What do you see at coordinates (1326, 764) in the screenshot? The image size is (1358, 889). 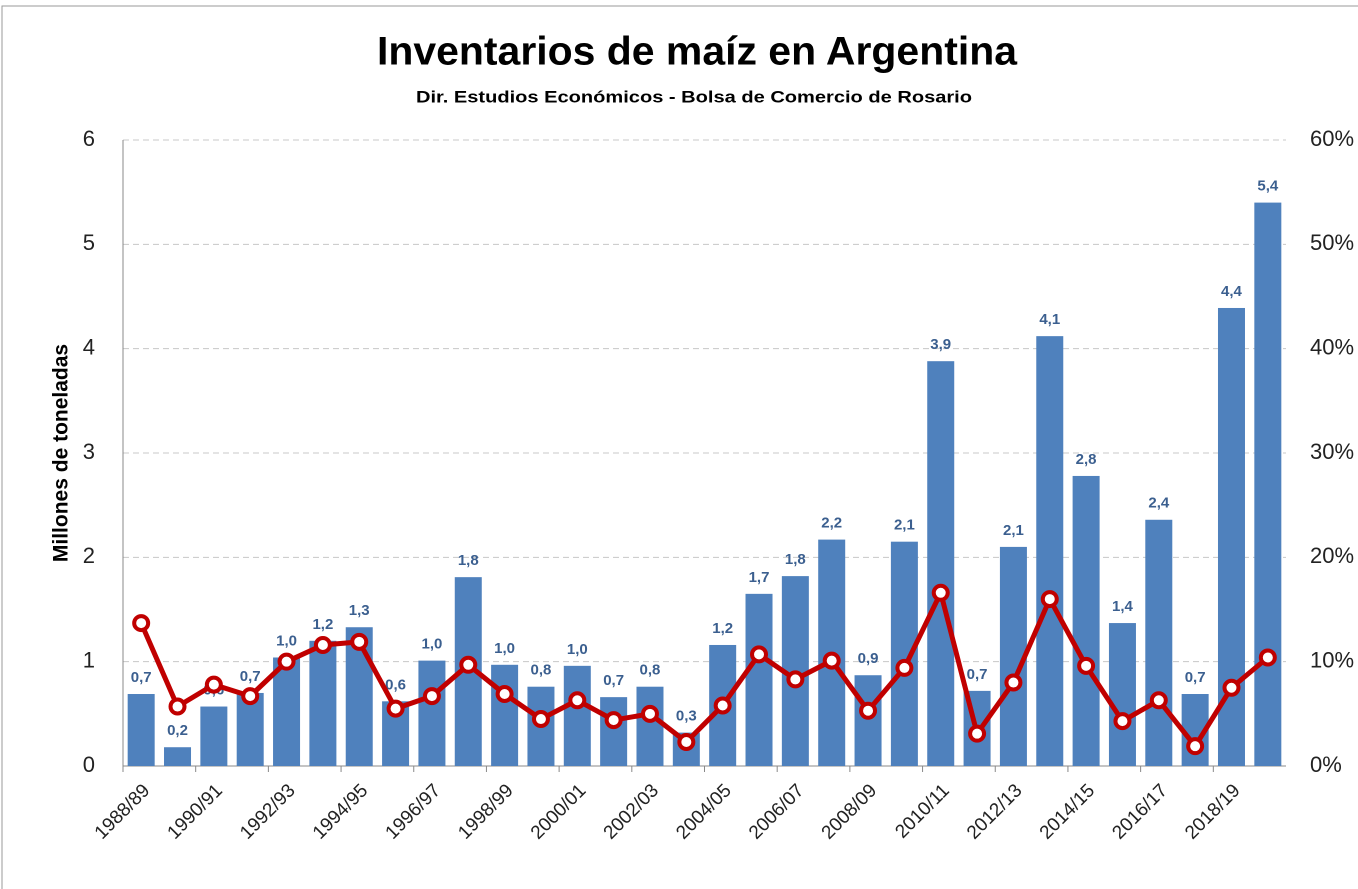 I see `y2-tick-label: 0%` at bounding box center [1326, 764].